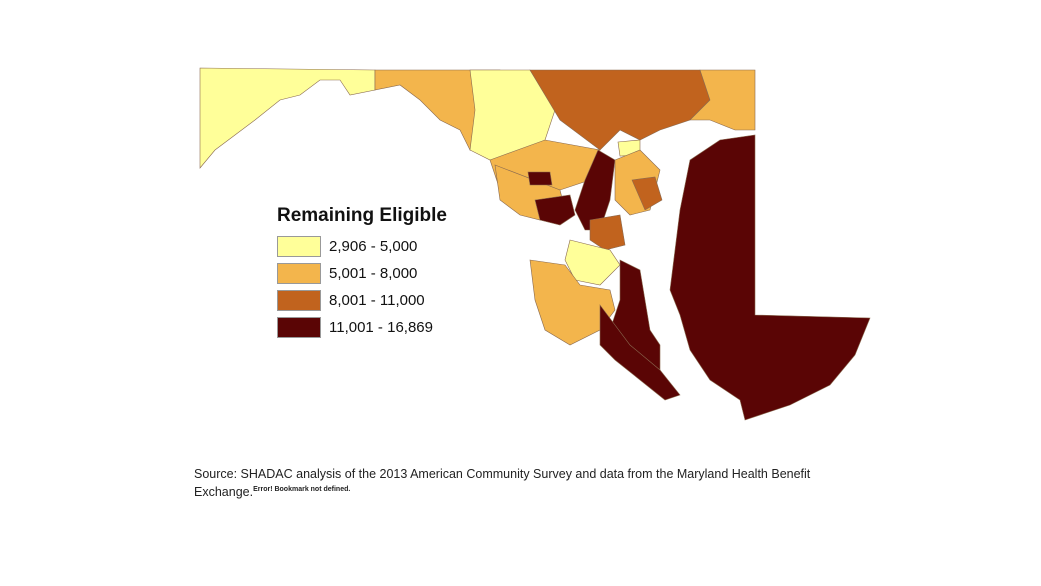  What do you see at coordinates (377, 300) in the screenshot?
I see `legend-label: 8,001 - 11,000` at bounding box center [377, 300].